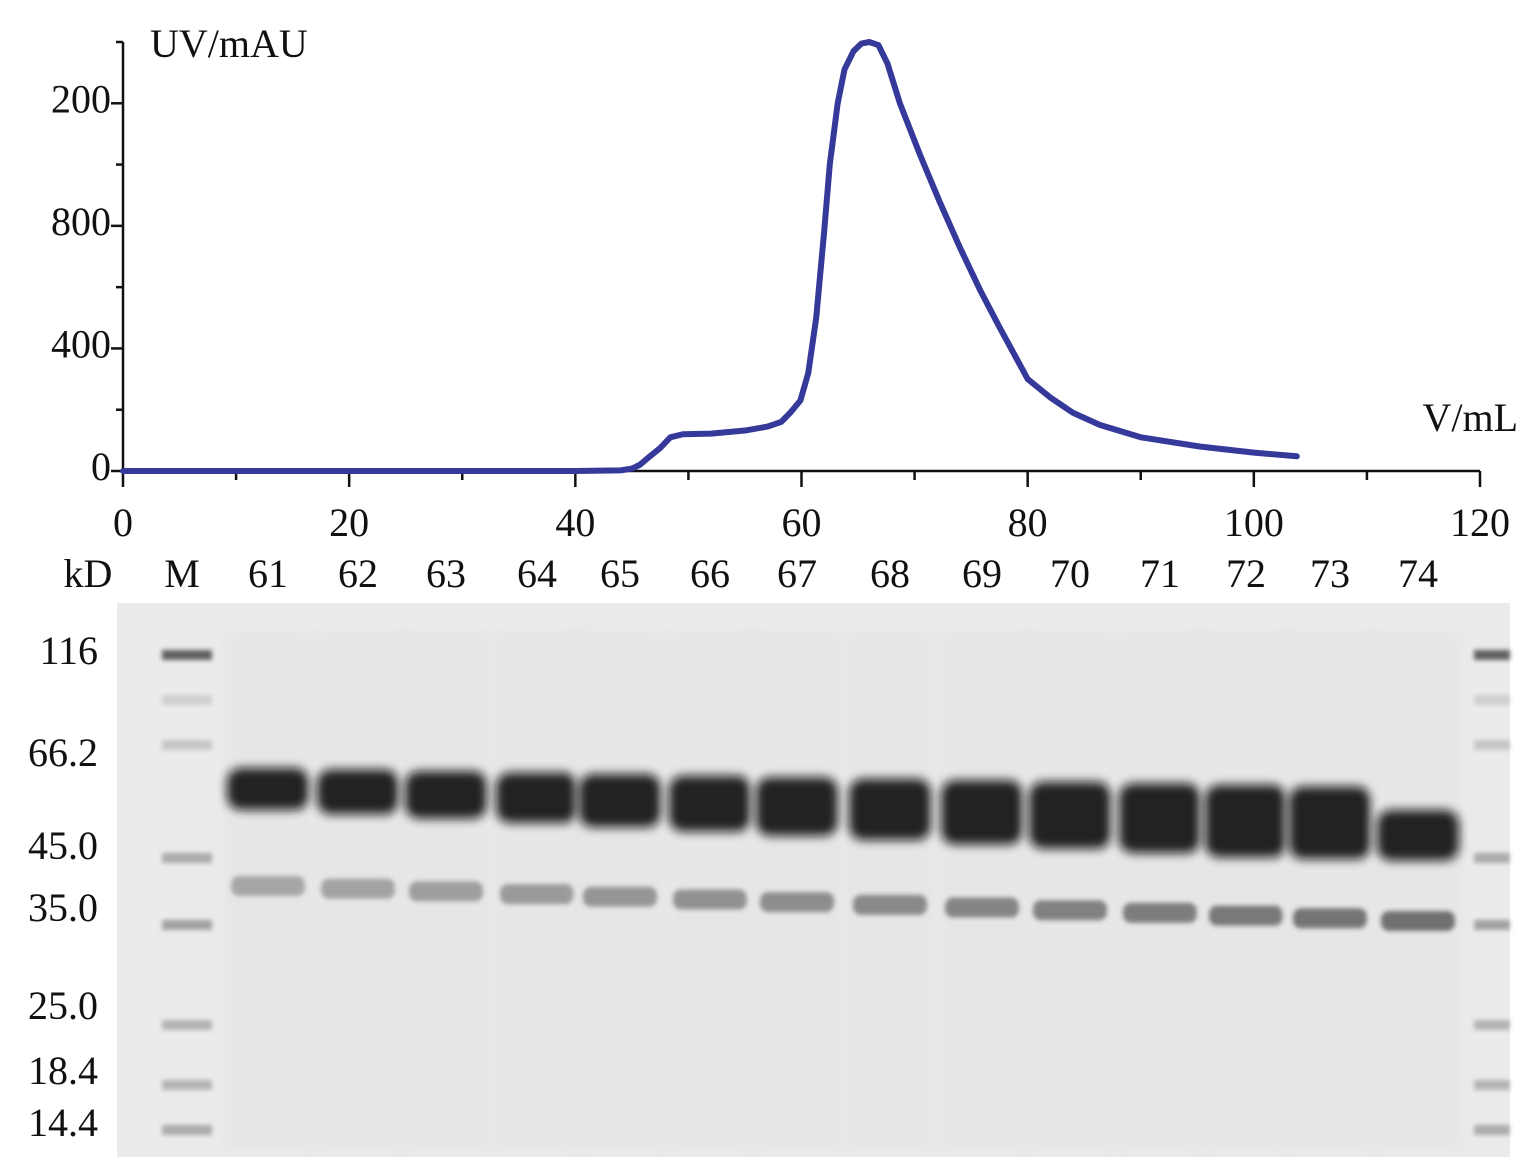 The height and width of the screenshot is (1169, 1535). Describe the element at coordinates (123, 522) in the screenshot. I see `x-tick-label: 0` at that location.